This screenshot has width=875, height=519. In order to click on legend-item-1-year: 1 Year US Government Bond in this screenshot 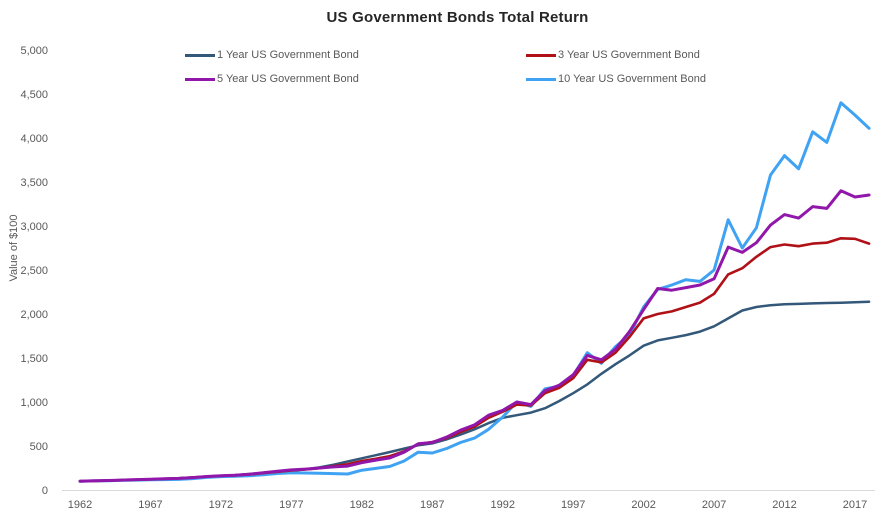, I will do `click(272, 55)`.